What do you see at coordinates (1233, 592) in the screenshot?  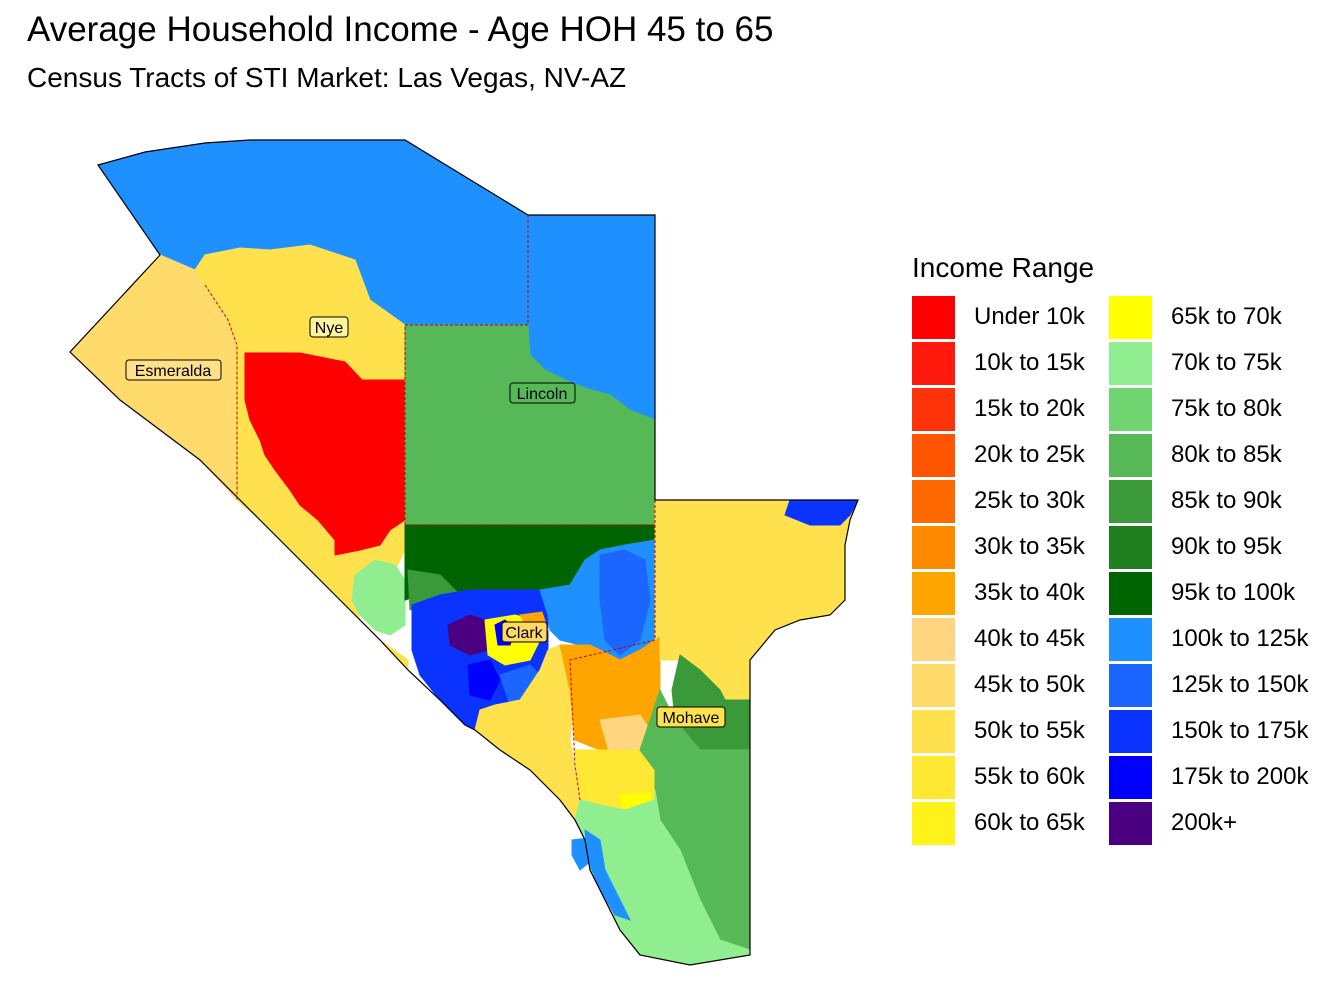 I see `legend-label: 95k to 100k` at bounding box center [1233, 592].